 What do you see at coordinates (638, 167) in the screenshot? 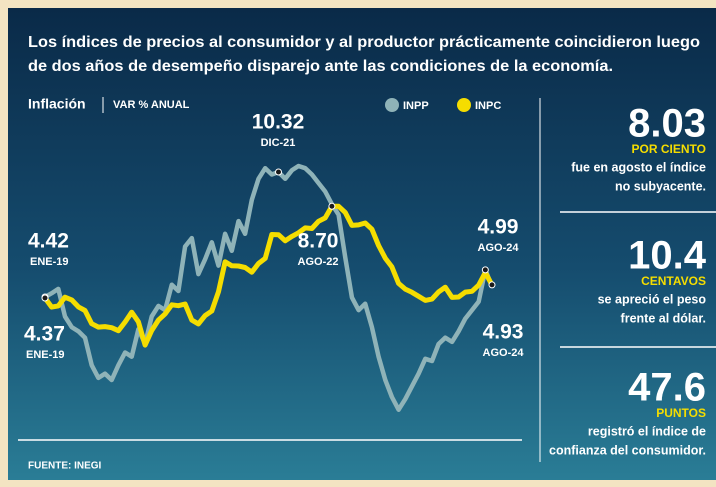
I see `stat-text: fue en agosto el índice` at bounding box center [638, 167].